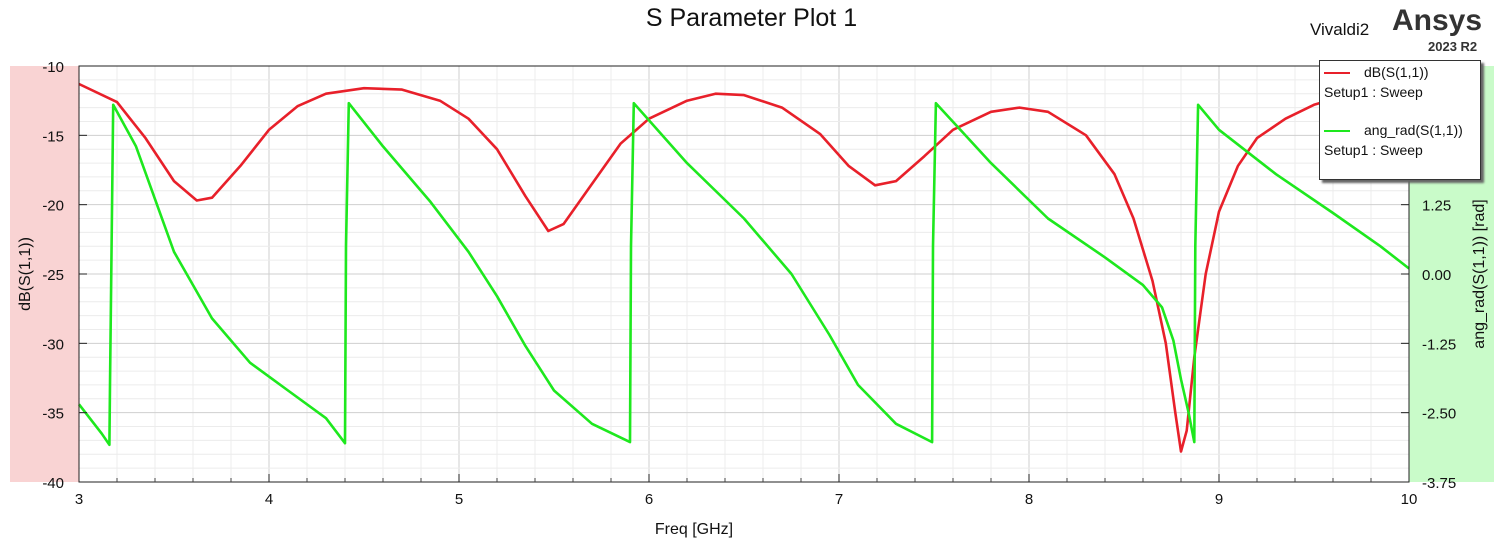 The image size is (1503, 543). Describe the element at coordinates (1337, 73) in the screenshot. I see `legend-swatch-db` at that location.